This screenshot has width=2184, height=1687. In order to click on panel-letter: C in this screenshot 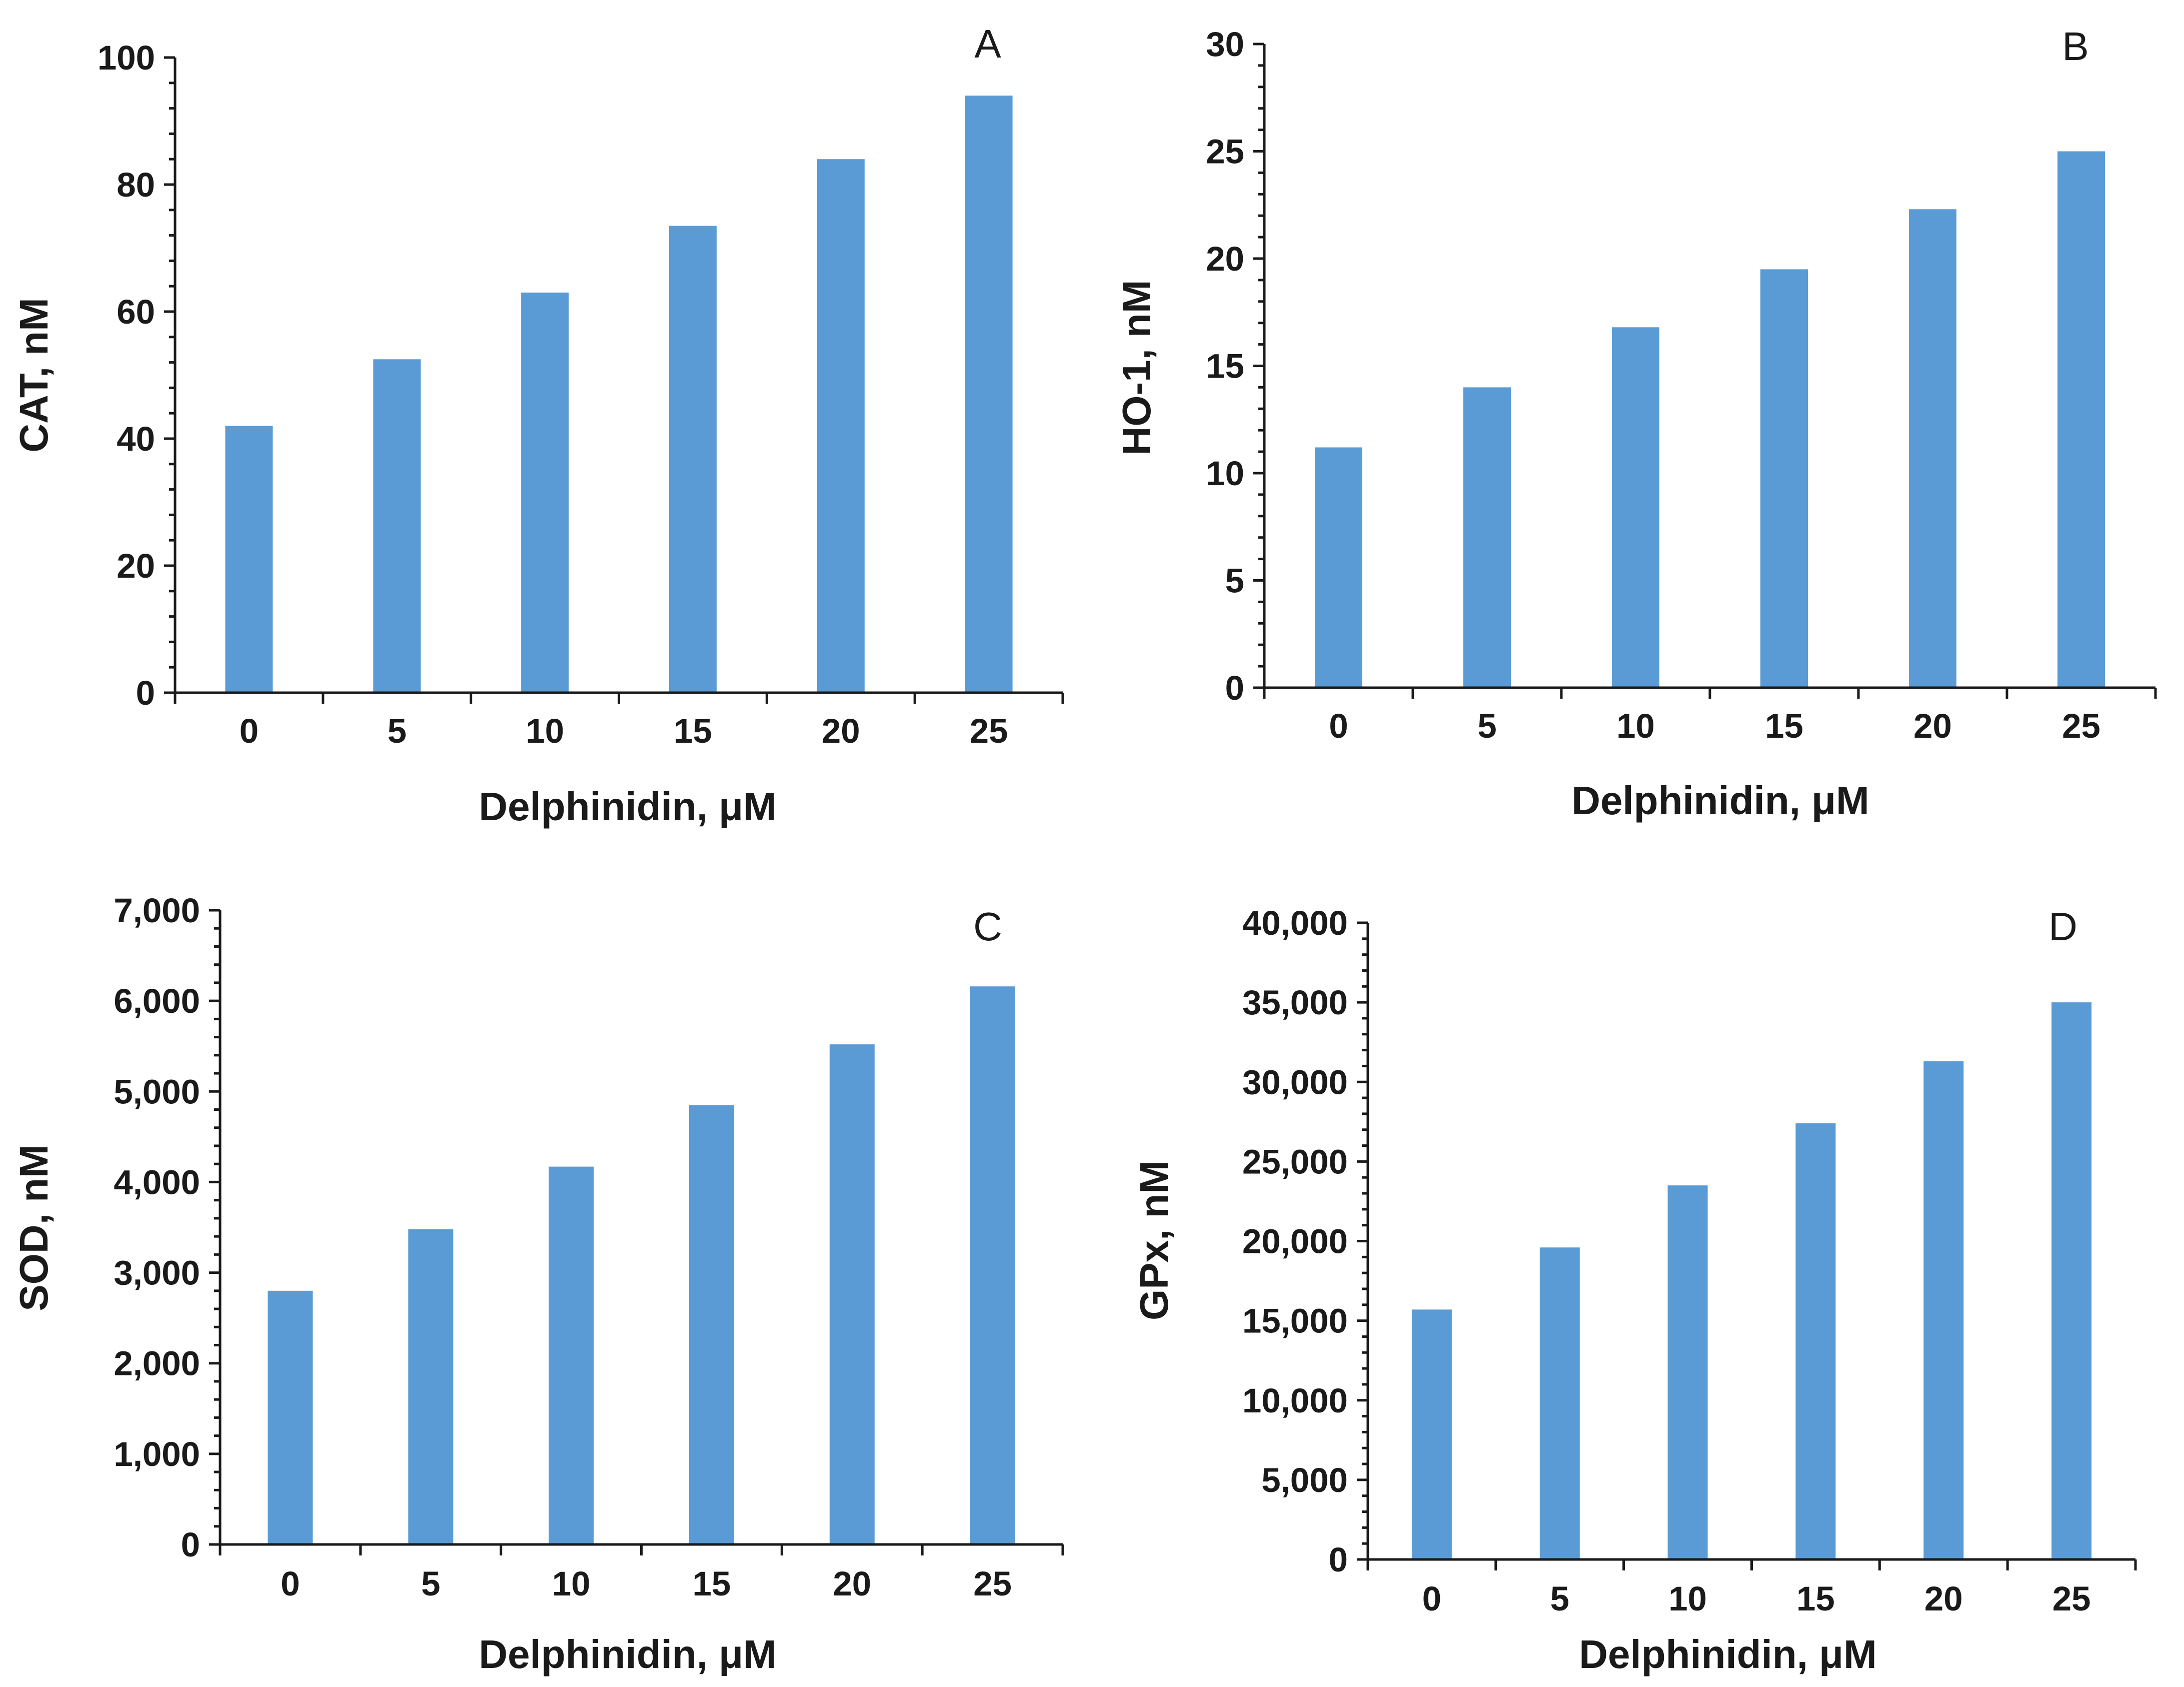, I will do `click(987, 926)`.